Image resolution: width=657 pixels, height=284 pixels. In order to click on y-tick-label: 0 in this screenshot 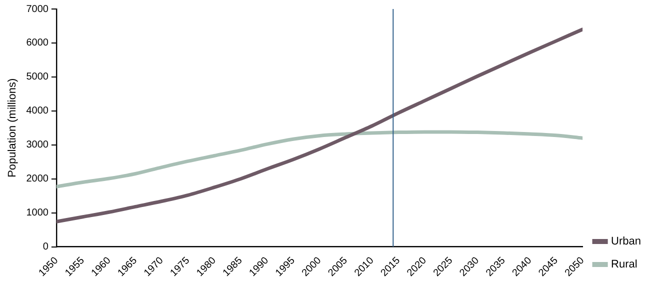, I will do `click(45, 247)`.